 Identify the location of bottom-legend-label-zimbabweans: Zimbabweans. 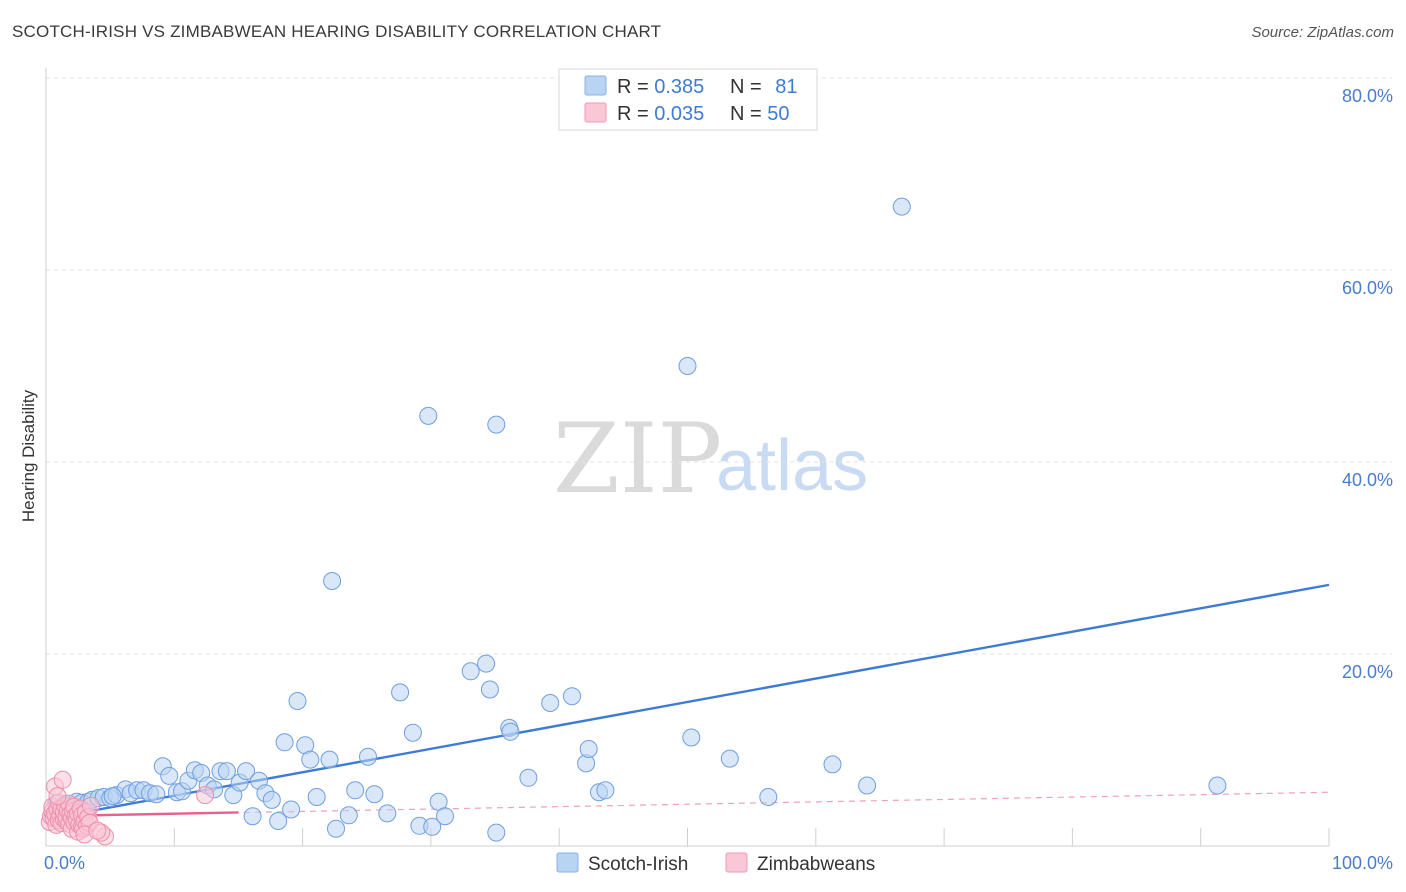
(816, 864).